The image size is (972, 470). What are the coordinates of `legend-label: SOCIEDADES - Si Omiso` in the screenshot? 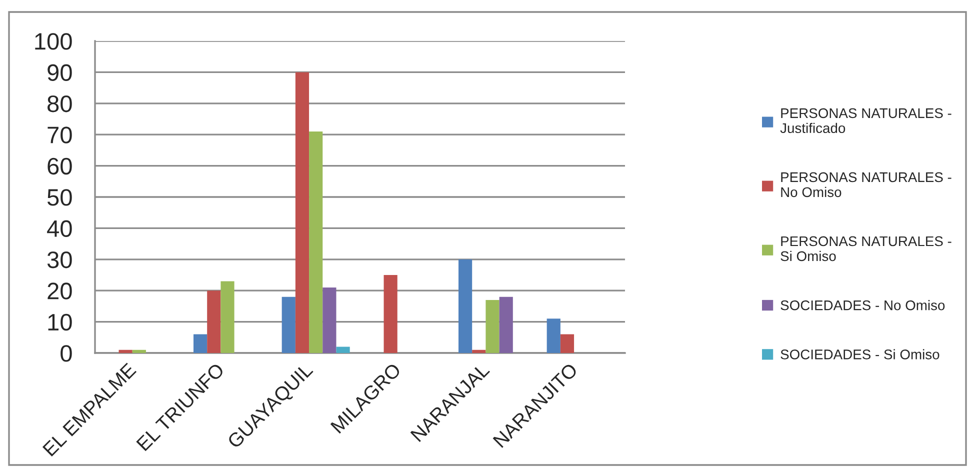 It's located at (860, 354).